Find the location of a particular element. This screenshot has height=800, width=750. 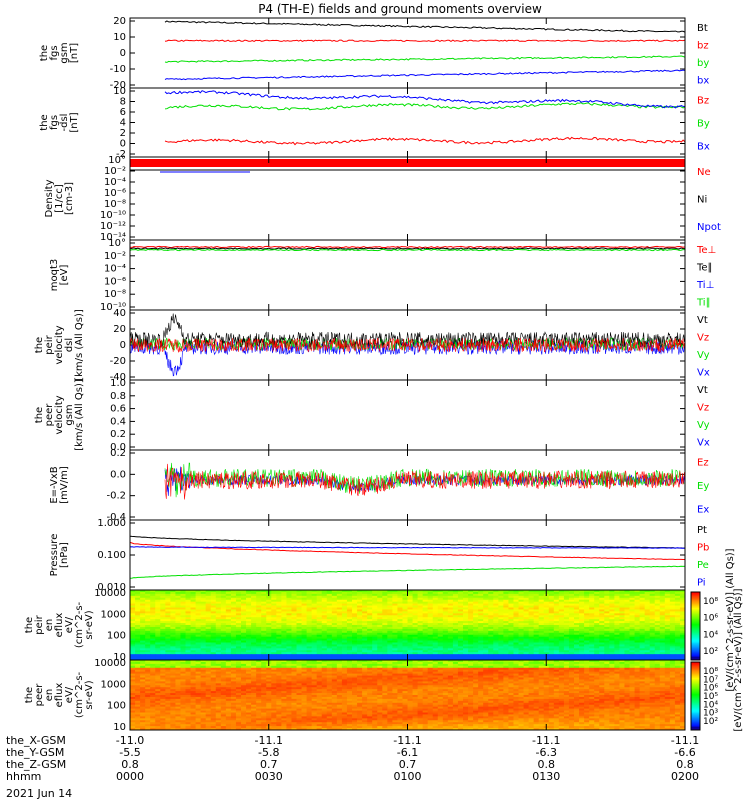

y-axis-label: sr-eV) is located at coordinates (89, 624).